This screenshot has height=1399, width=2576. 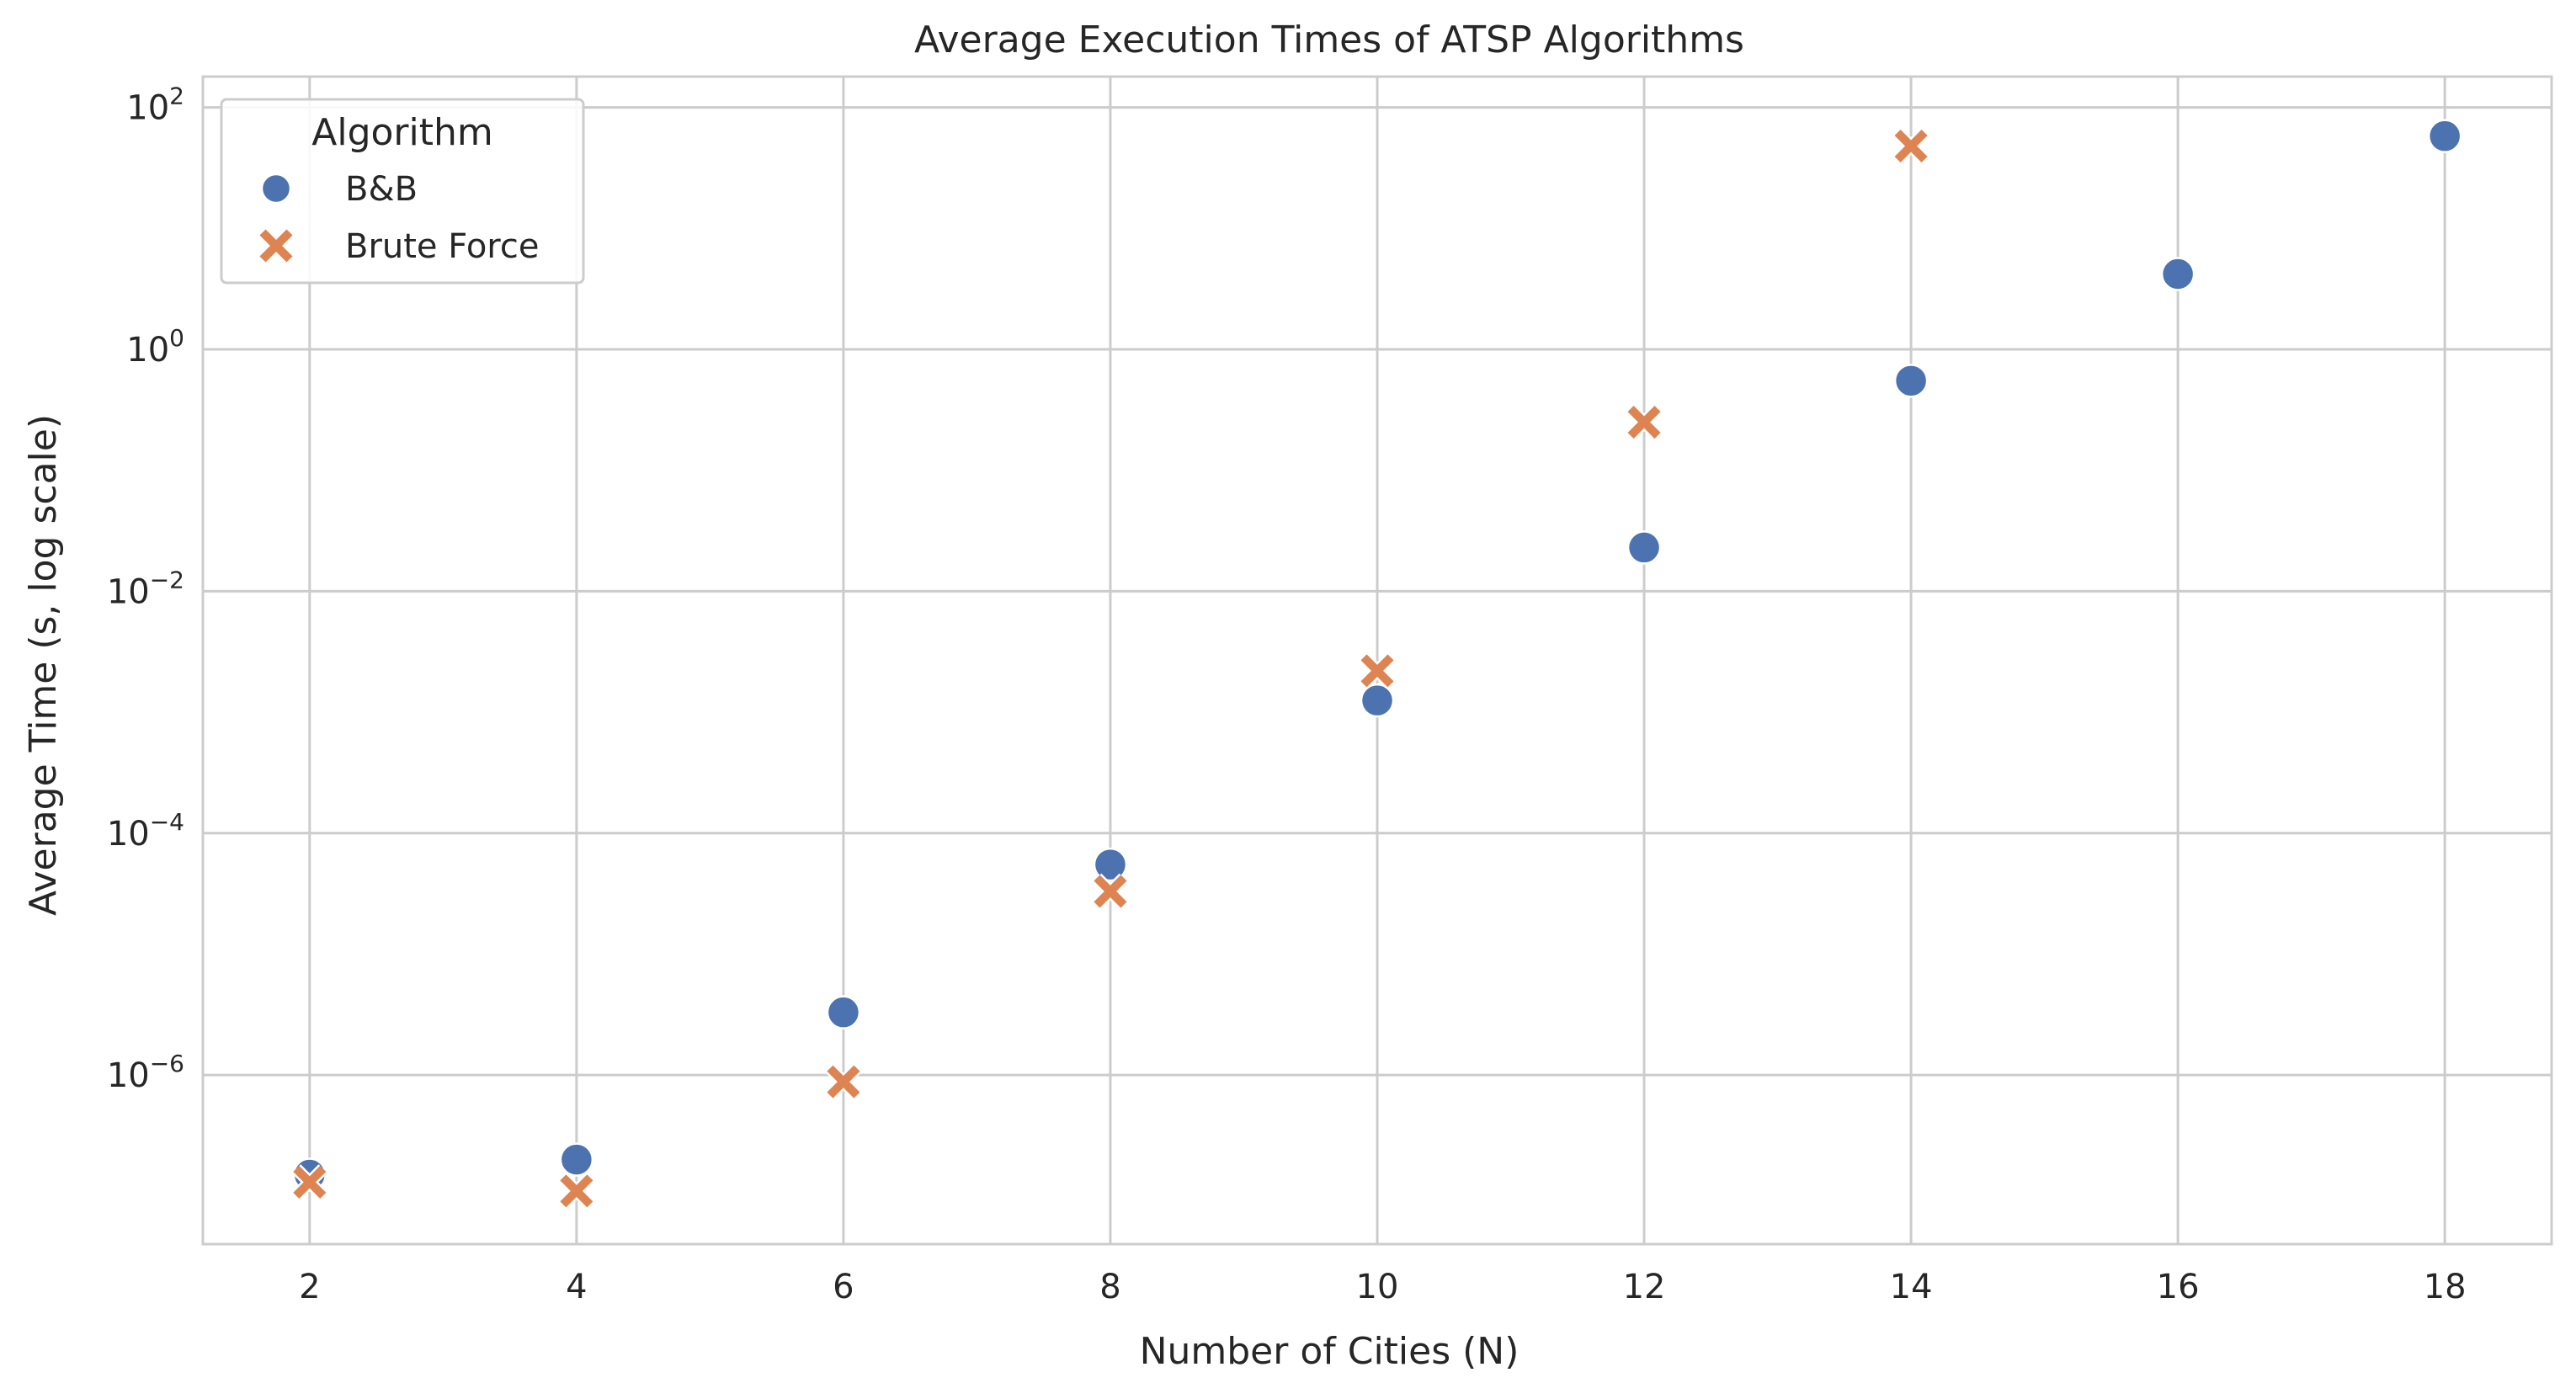 What do you see at coordinates (146, 831) in the screenshot?
I see `y-tick-label: 10⁻⁴` at bounding box center [146, 831].